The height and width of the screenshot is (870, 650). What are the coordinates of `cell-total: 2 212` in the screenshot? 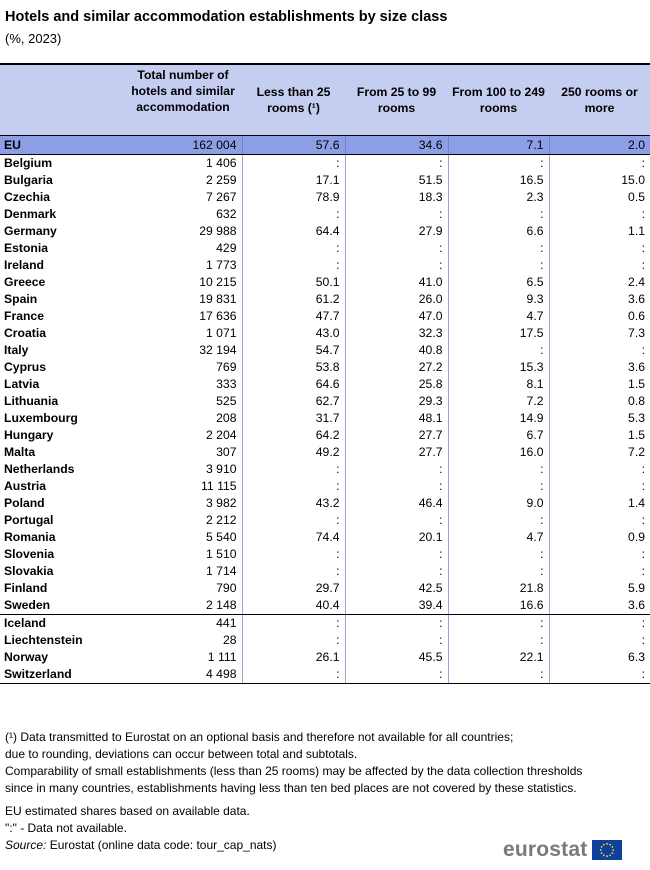 It's located at (221, 520).